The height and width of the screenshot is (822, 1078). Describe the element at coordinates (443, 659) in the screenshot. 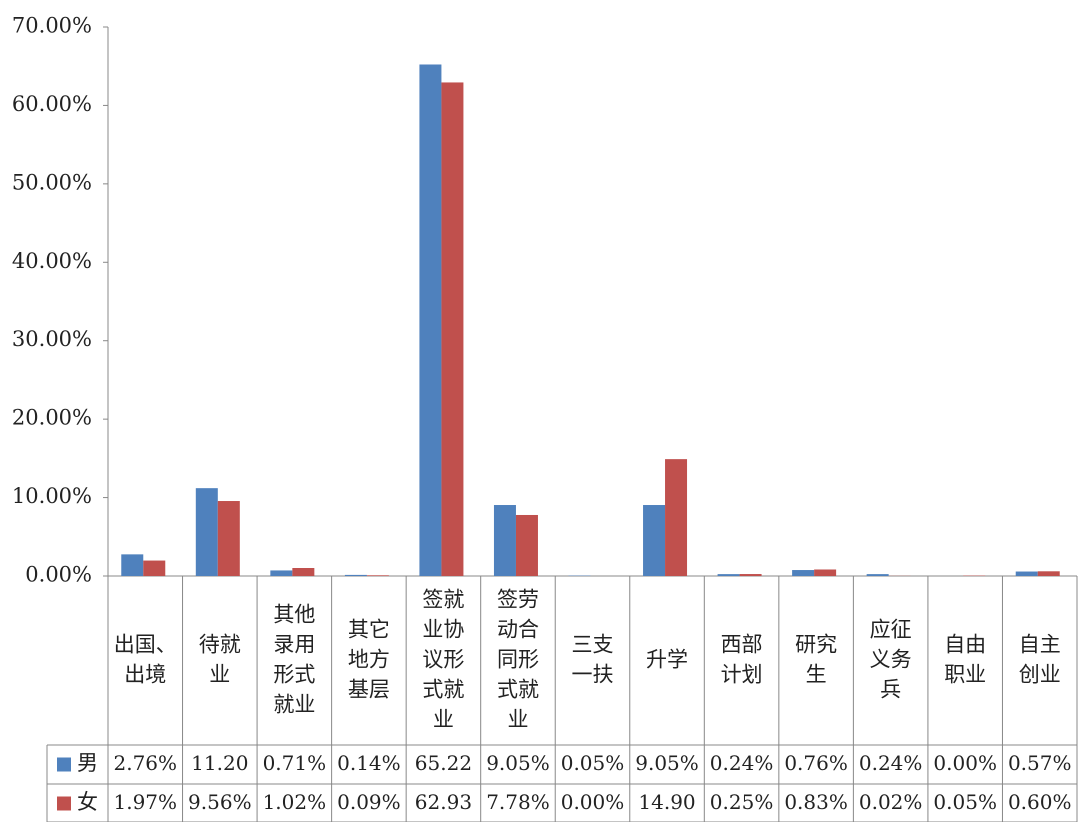

I see `x-tick-label: 签就业协议形式就业` at that location.